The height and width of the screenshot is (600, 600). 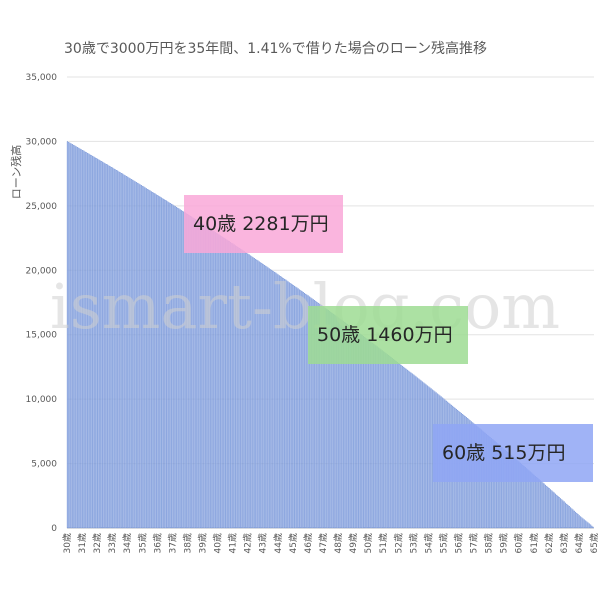 What do you see at coordinates (42, 400) in the screenshot?
I see `y-tick-label: 10,000` at bounding box center [42, 400].